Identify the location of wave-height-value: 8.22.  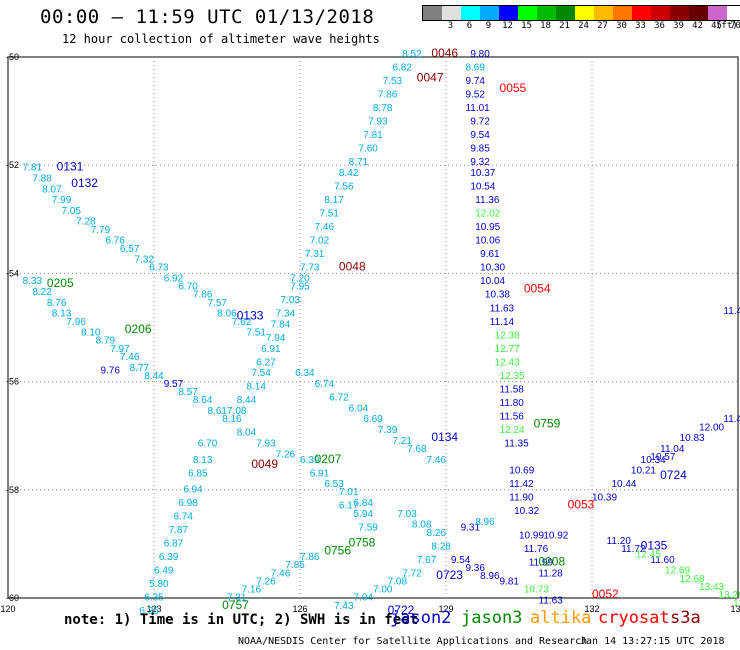
(42, 292).